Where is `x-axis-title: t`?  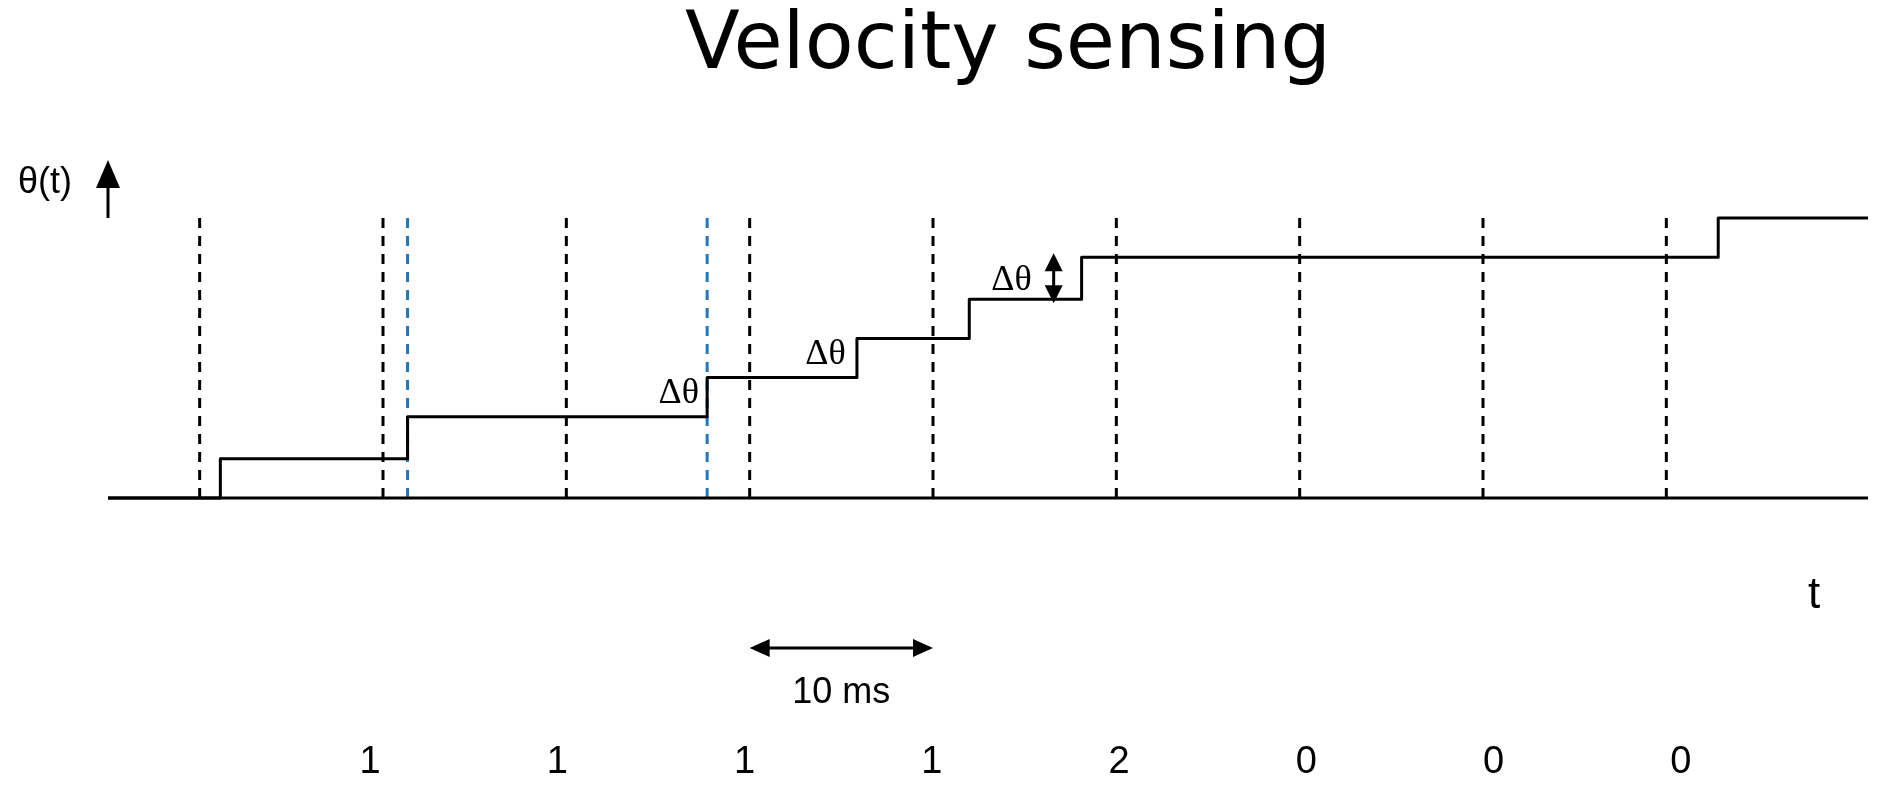
x-axis-title: t is located at coordinates (1814, 592).